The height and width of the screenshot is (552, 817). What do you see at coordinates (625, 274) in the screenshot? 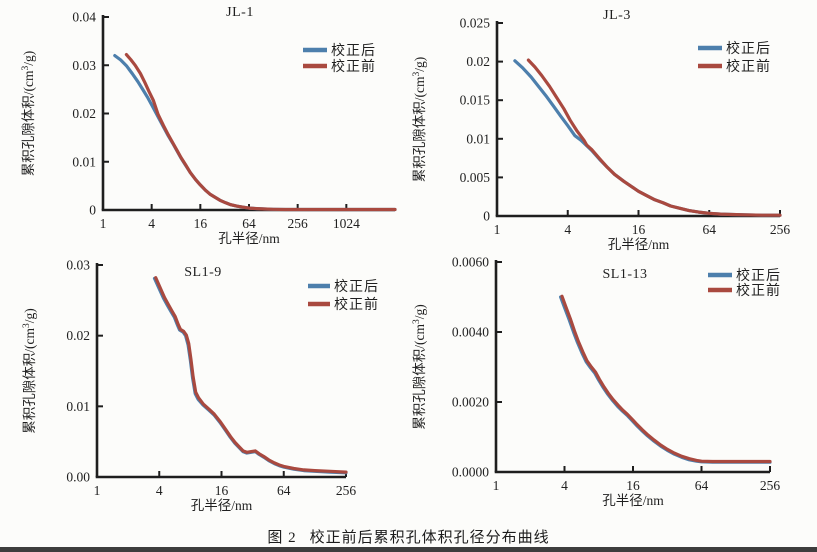
I see `chart-title: SL1-13` at bounding box center [625, 274].